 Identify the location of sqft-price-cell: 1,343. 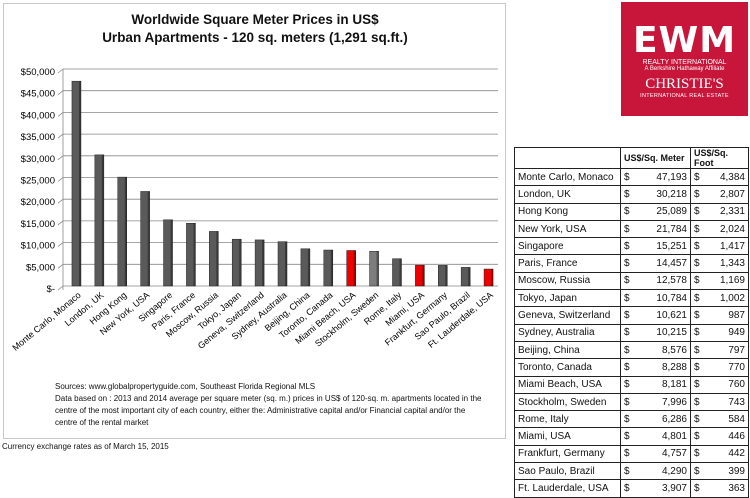
(727, 263).